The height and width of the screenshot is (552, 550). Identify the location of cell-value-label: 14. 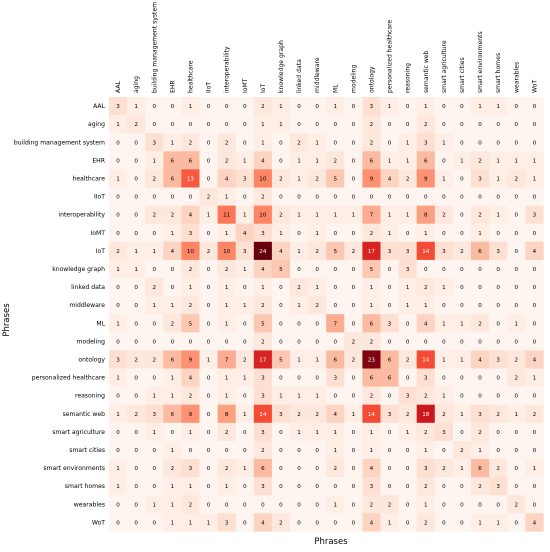
(426, 360).